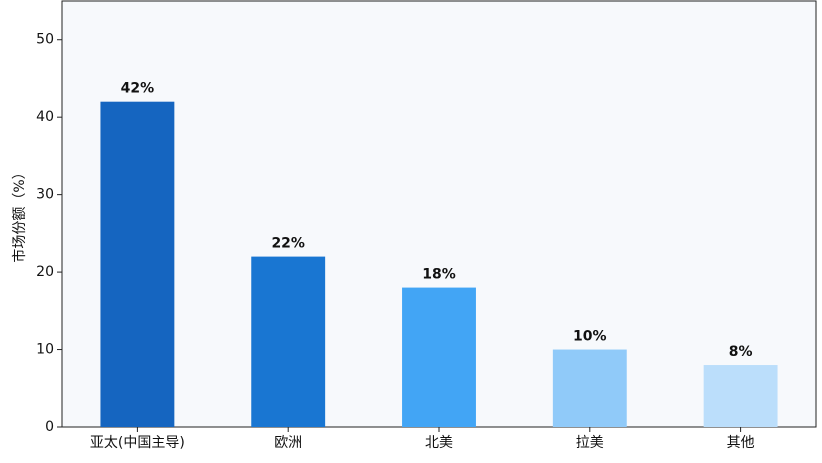 This screenshot has height=463, width=822. What do you see at coordinates (741, 443) in the screenshot?
I see `x-tick-label: 其他` at bounding box center [741, 443].